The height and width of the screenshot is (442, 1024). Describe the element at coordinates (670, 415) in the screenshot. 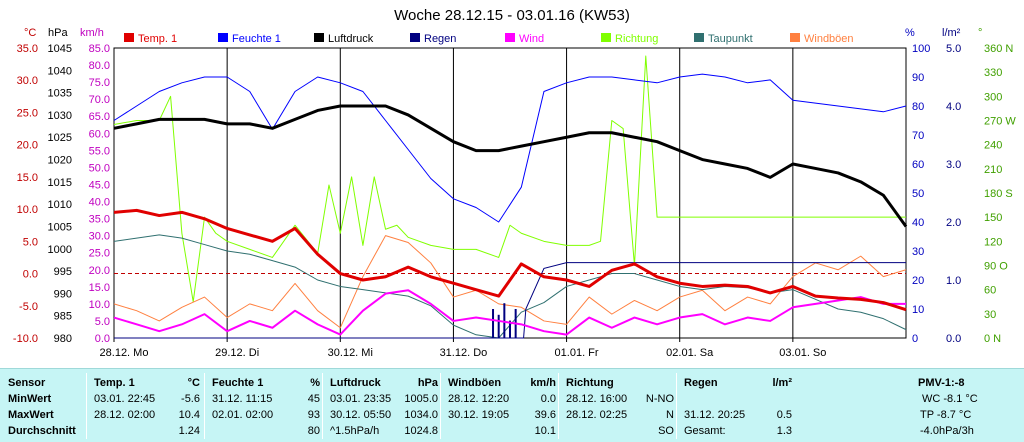

I see `max-value: N` at that location.